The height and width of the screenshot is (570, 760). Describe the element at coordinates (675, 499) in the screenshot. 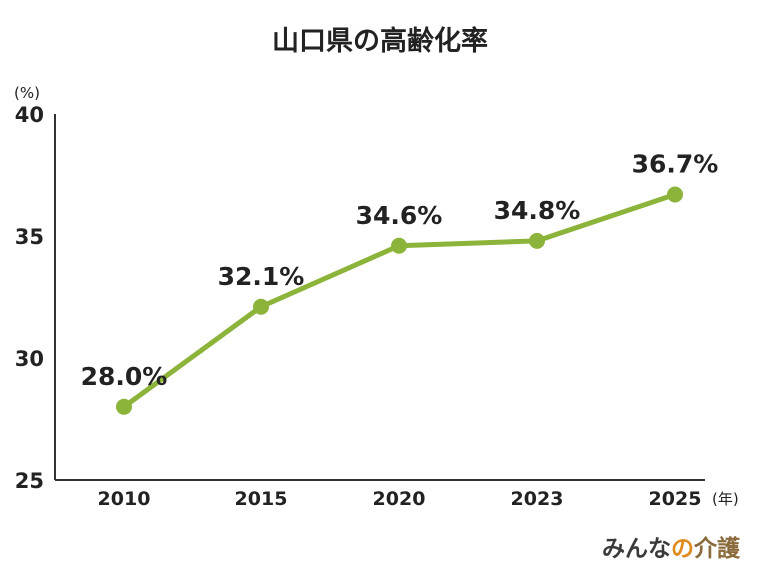

I see `x-tick-label: 2025` at that location.